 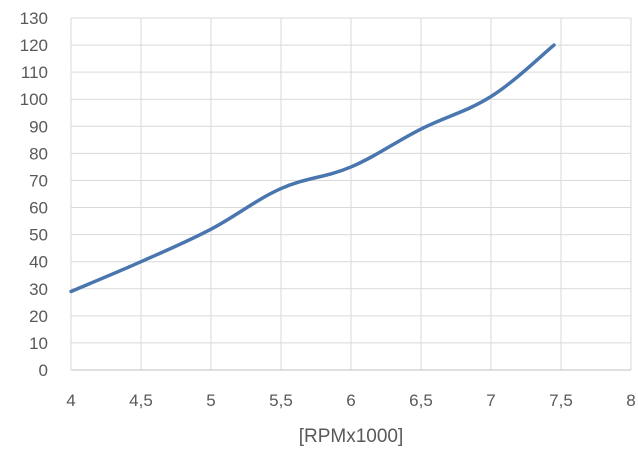 What do you see at coordinates (38, 153) in the screenshot?
I see `y-tick-label: 80` at bounding box center [38, 153].